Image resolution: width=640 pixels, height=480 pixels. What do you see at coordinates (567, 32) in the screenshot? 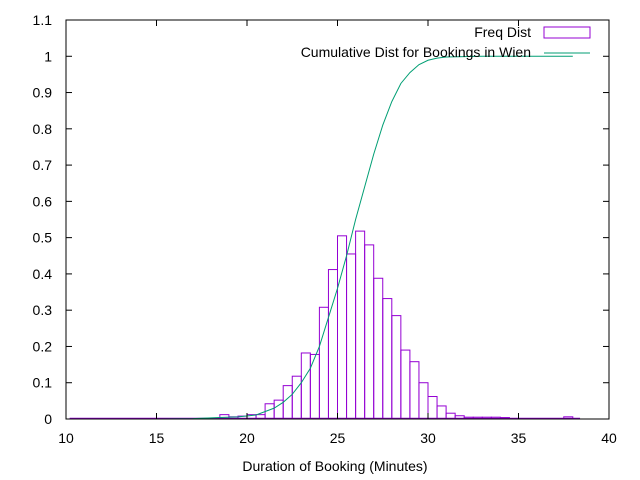
I see `legend-freq-swatch` at bounding box center [567, 32].